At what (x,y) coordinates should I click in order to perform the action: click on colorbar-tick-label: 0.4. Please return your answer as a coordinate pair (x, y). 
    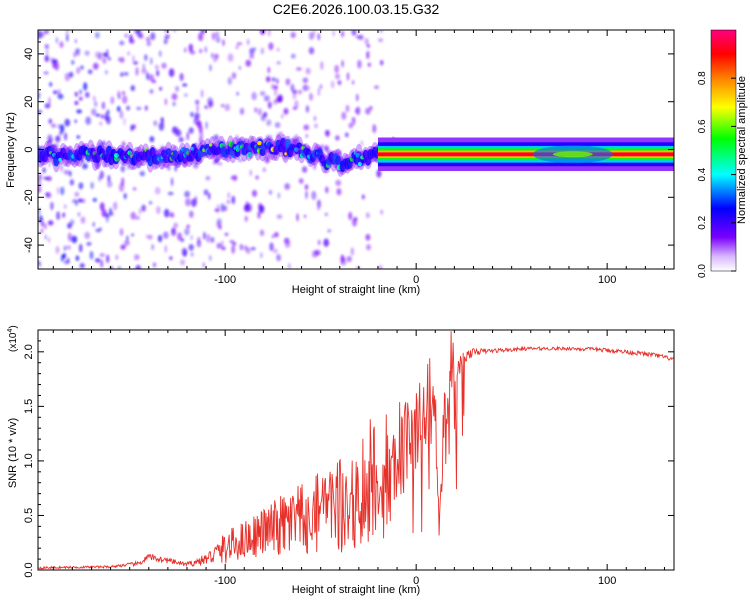
    Looking at the image, I should click on (702, 174).